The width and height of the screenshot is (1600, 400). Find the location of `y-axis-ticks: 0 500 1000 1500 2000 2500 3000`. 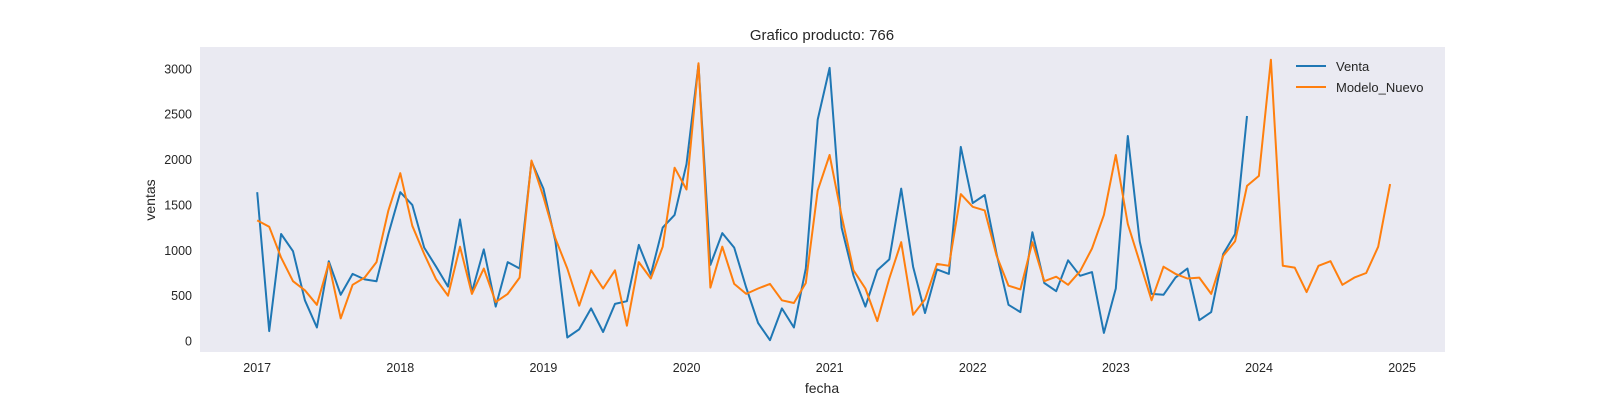

y-axis-ticks: 0 500 1000 1500 2000 2500 3000 is located at coordinates (178, 205).